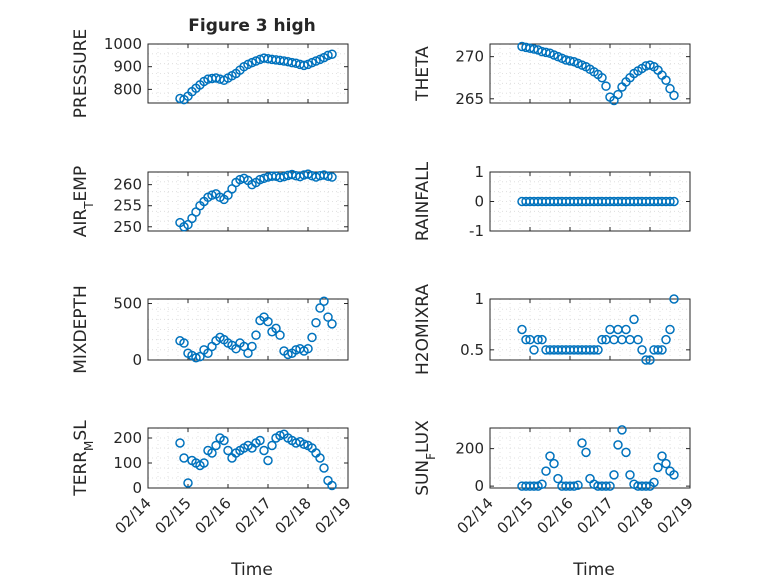 Image resolution: width=778 pixels, height=583 pixels. I want to click on y-axis-label: SUNFLUX, so click(425, 458).